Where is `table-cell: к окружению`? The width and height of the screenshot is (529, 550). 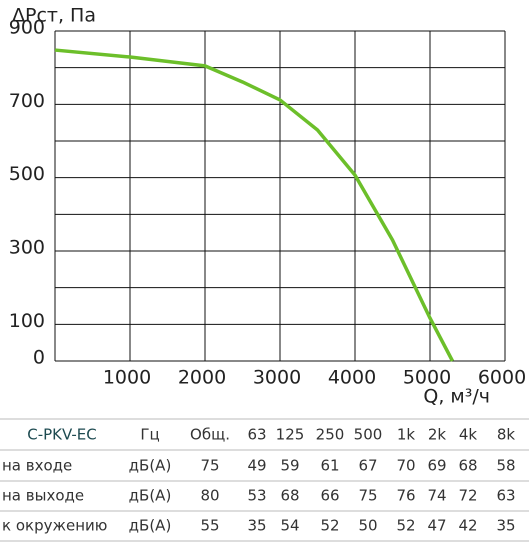 table-cell: к окружению is located at coordinates (54, 526).